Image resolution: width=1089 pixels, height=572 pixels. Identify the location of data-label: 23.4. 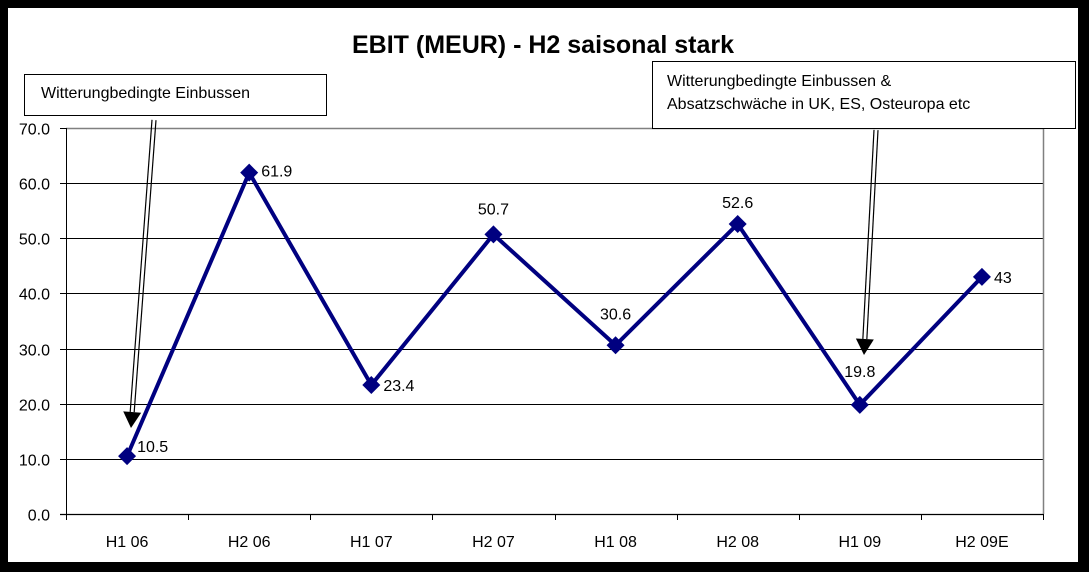
(398, 386).